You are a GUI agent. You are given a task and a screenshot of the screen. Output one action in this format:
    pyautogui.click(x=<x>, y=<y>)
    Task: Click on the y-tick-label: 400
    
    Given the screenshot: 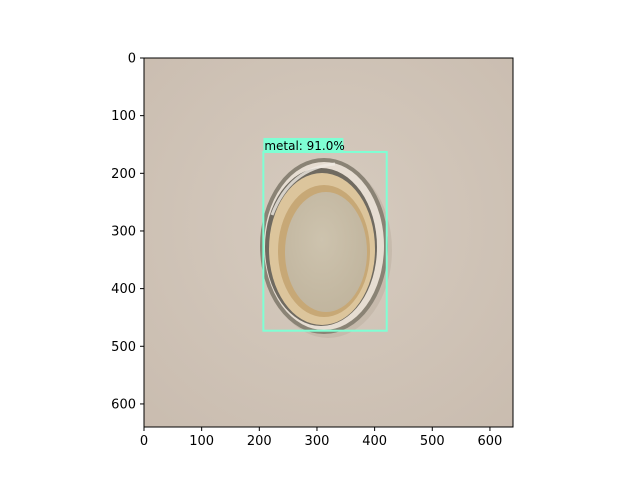 What is the action you would take?
    pyautogui.click(x=123, y=289)
    